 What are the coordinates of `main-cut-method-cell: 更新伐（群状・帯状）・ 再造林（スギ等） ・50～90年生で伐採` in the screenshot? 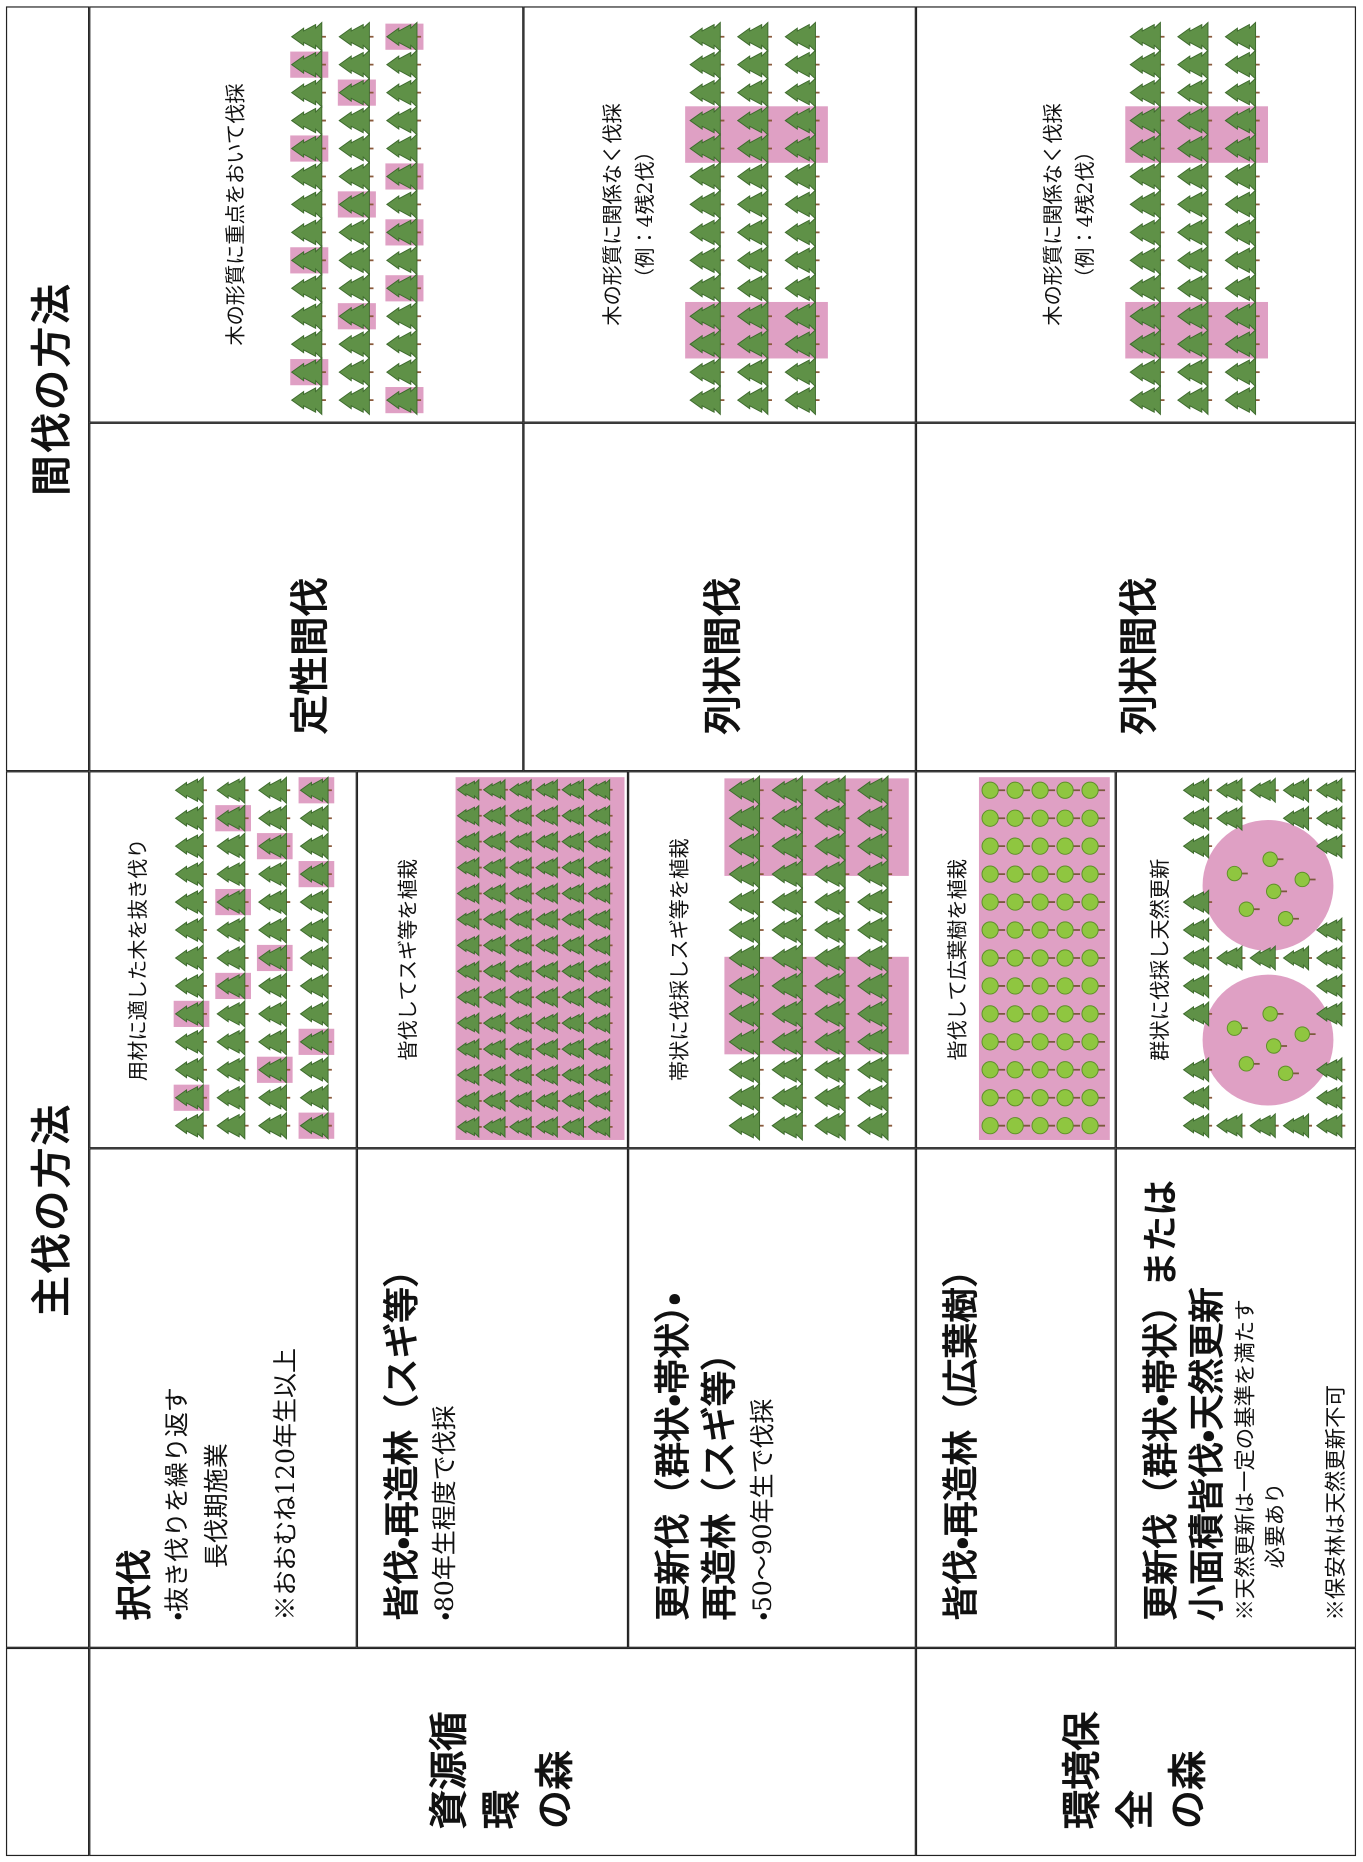 It's located at (772, 1398).